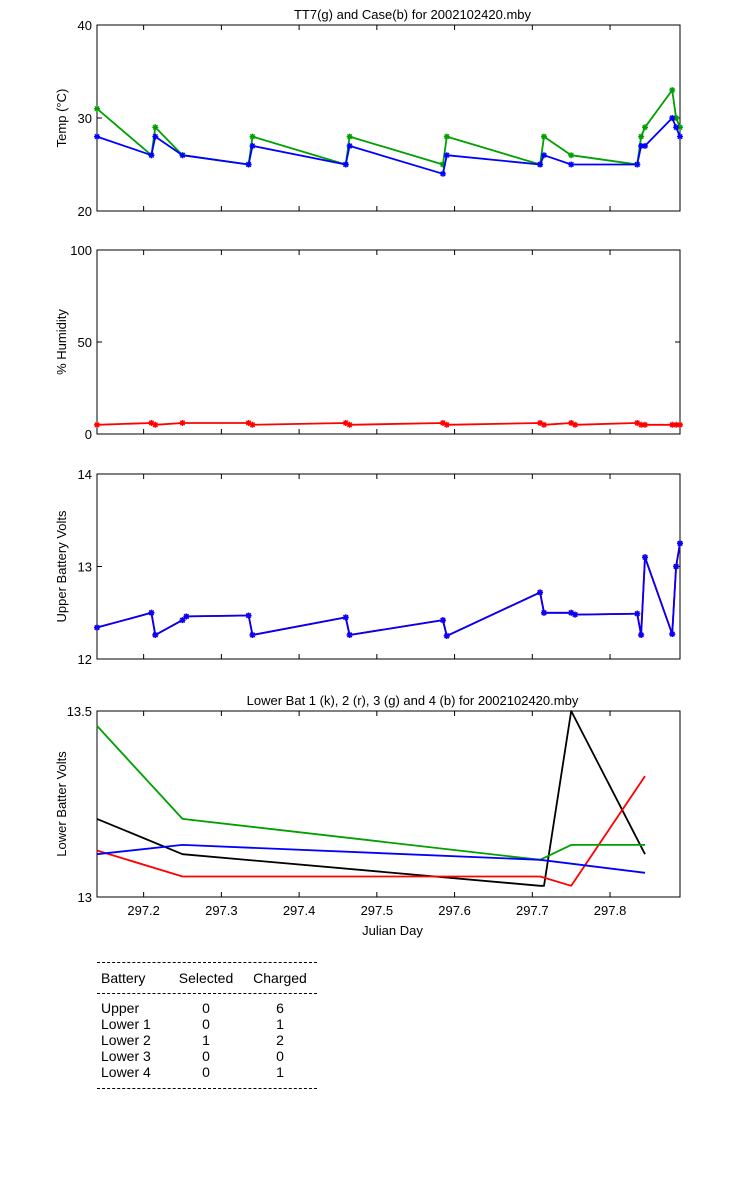 This screenshot has height=1200, width=750. Describe the element at coordinates (143, 910) in the screenshot. I see `x-tick-label: 297.2` at that location.